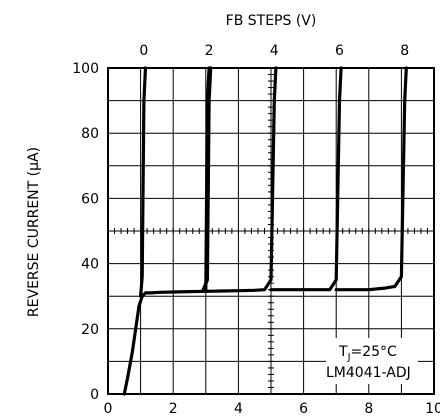 The height and width of the screenshot is (418, 440). What do you see at coordinates (272, 409) in the screenshot?
I see `x-tick-labels: 0 2 4 6 8 10` at bounding box center [272, 409].